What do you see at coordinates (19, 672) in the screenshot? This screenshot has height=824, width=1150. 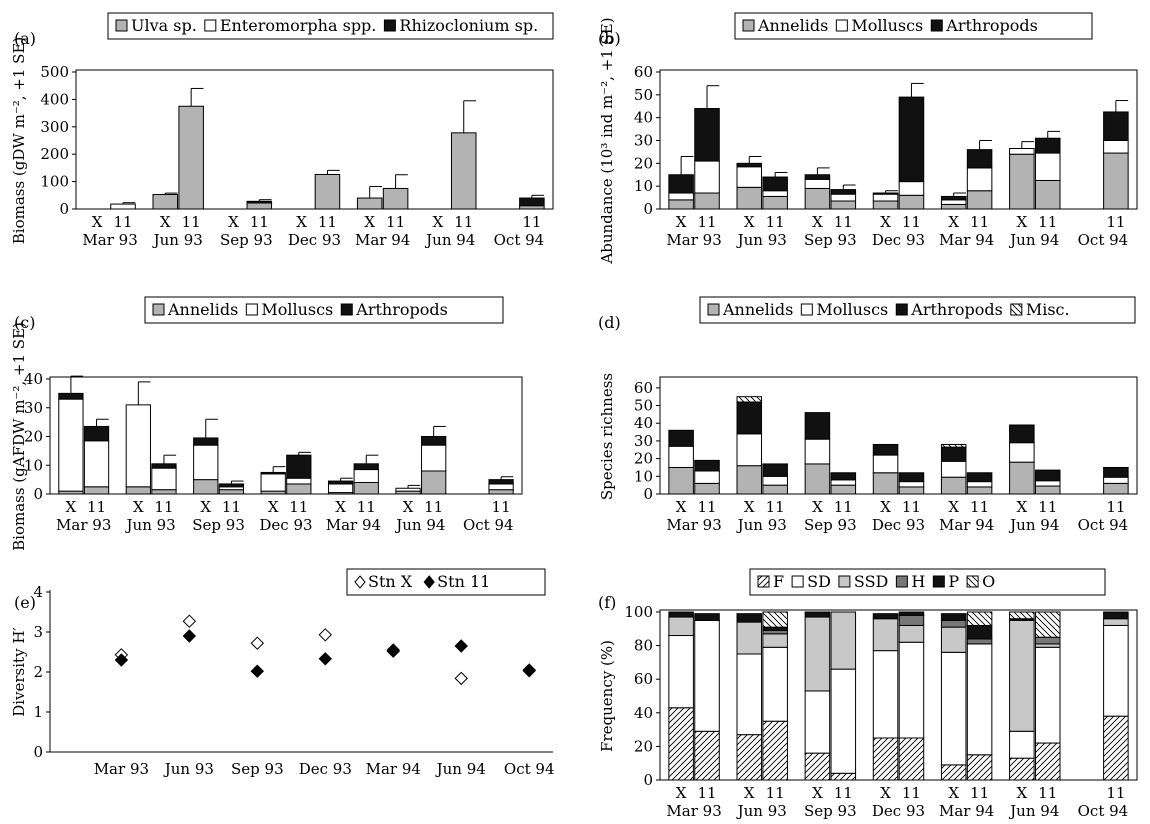 I see `y-axis-label: Diversity H′` at bounding box center [19, 672].